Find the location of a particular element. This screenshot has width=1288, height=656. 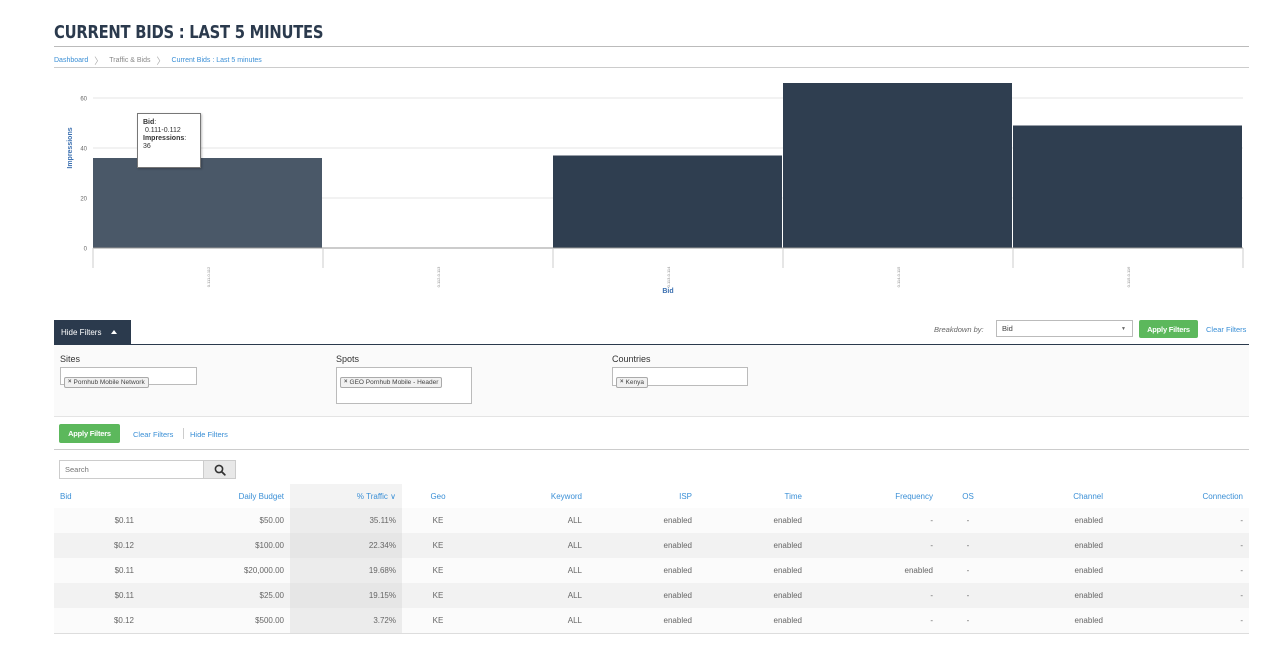

search-input is located at coordinates (131, 469).